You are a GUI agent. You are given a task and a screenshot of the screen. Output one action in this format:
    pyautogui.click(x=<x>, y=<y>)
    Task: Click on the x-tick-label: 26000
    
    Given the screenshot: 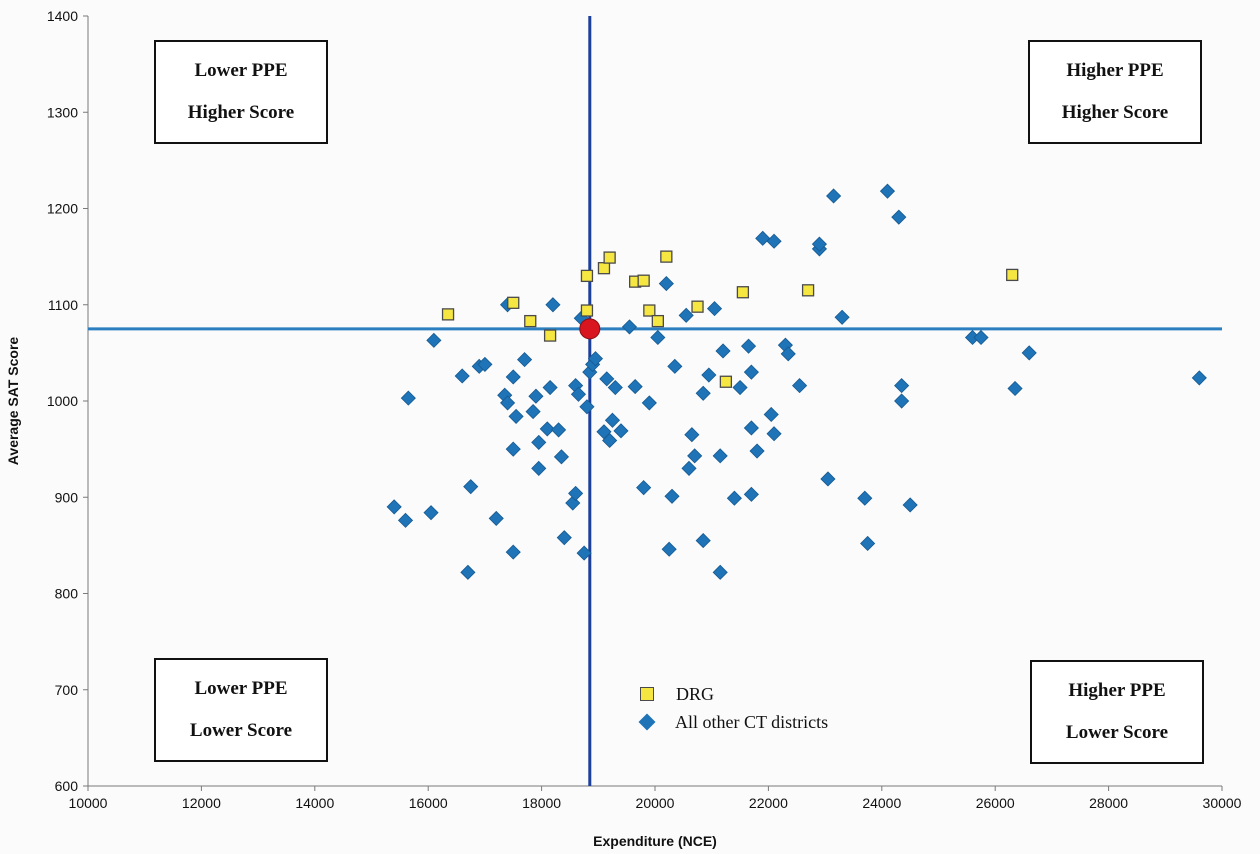 What is the action you would take?
    pyautogui.click(x=995, y=803)
    